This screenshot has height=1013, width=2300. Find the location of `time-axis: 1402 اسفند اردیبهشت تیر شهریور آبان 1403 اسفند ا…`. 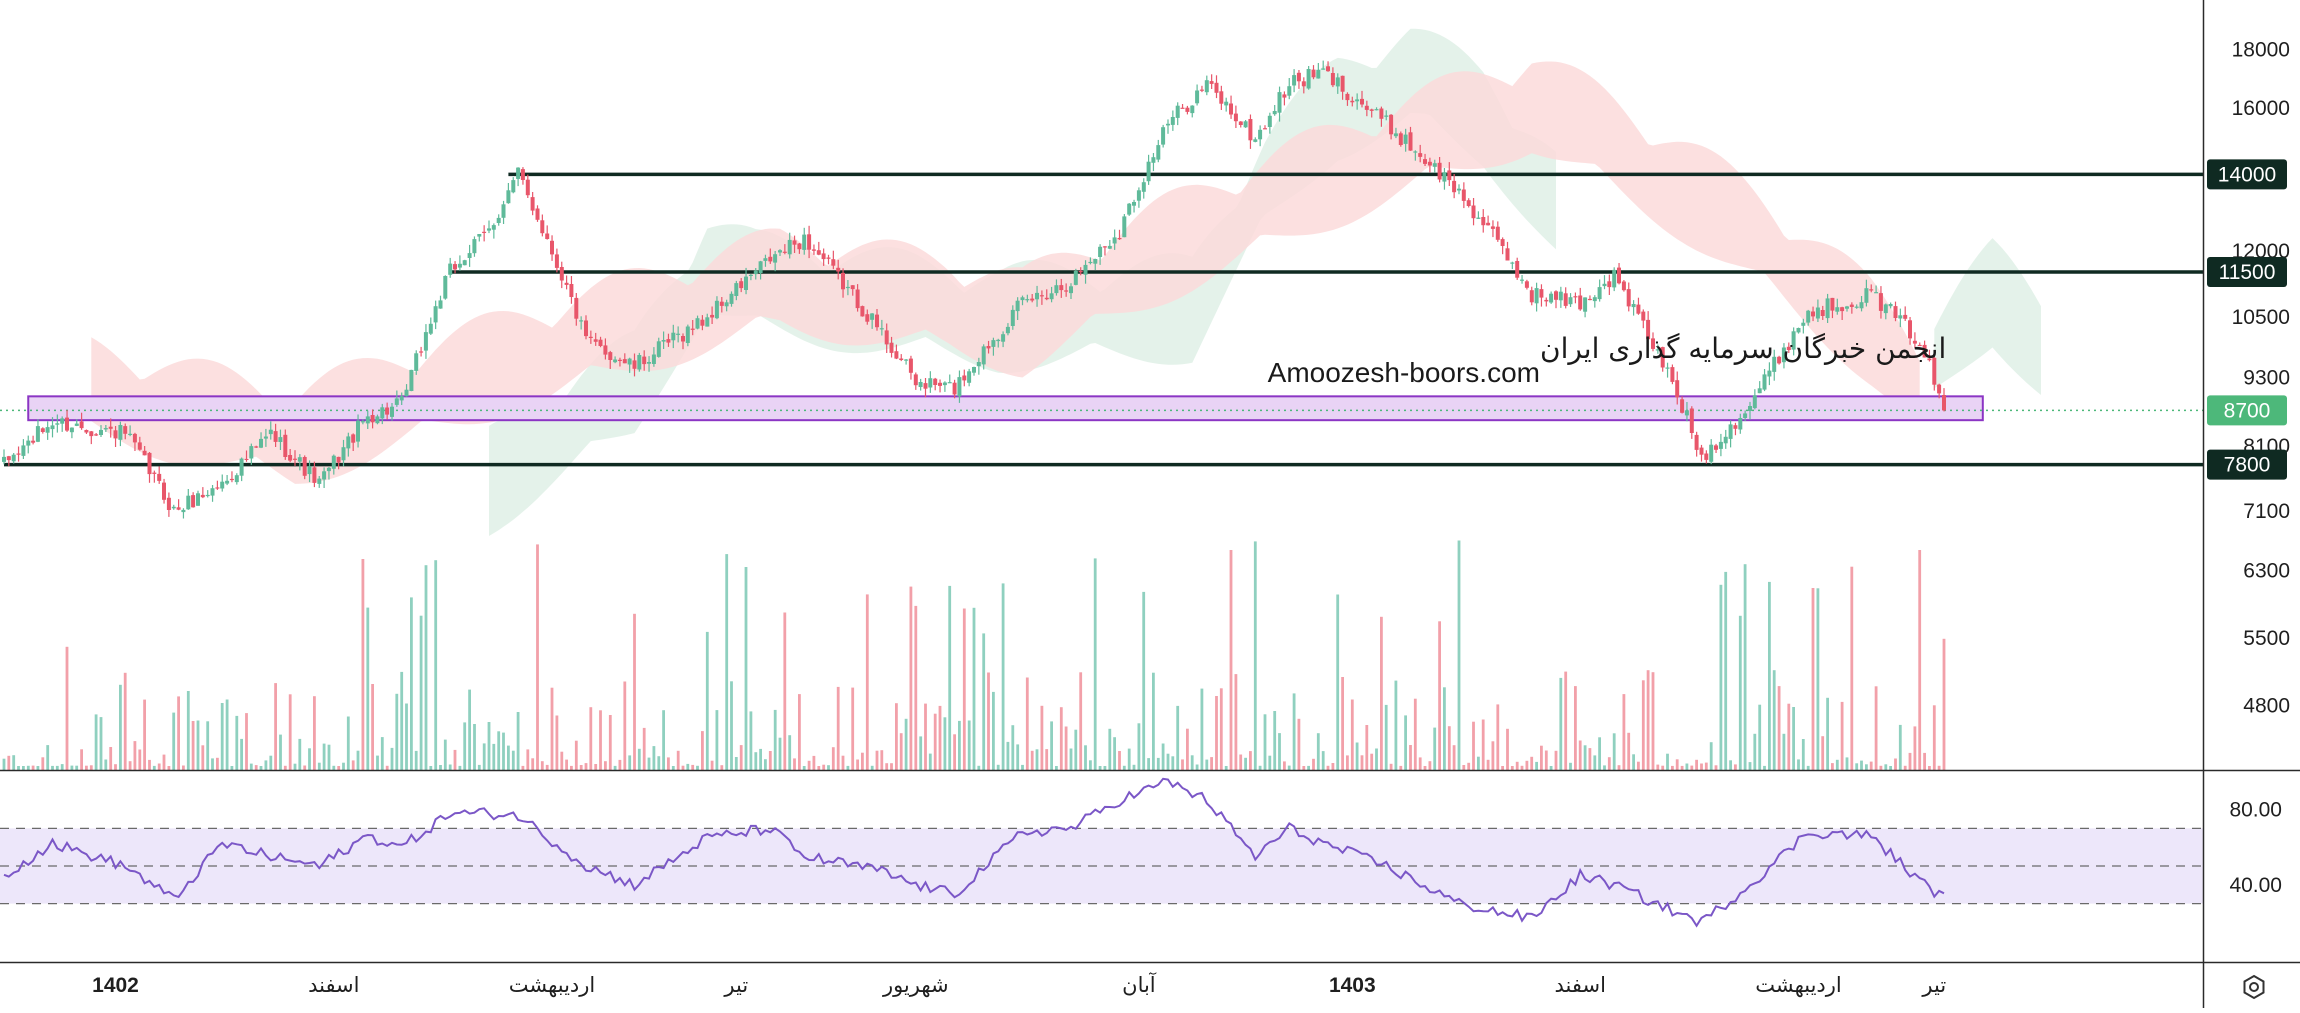

time-axis: 1402 اسفند اردیبهشت تیر شهریور آبان 1403 اسفند ا… is located at coordinates (1019, 984).